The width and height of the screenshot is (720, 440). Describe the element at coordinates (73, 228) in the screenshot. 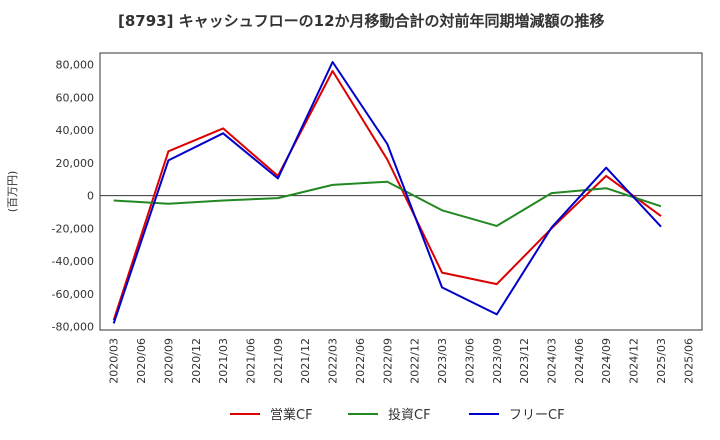

I see `y-tick-label: -20,000` at that location.